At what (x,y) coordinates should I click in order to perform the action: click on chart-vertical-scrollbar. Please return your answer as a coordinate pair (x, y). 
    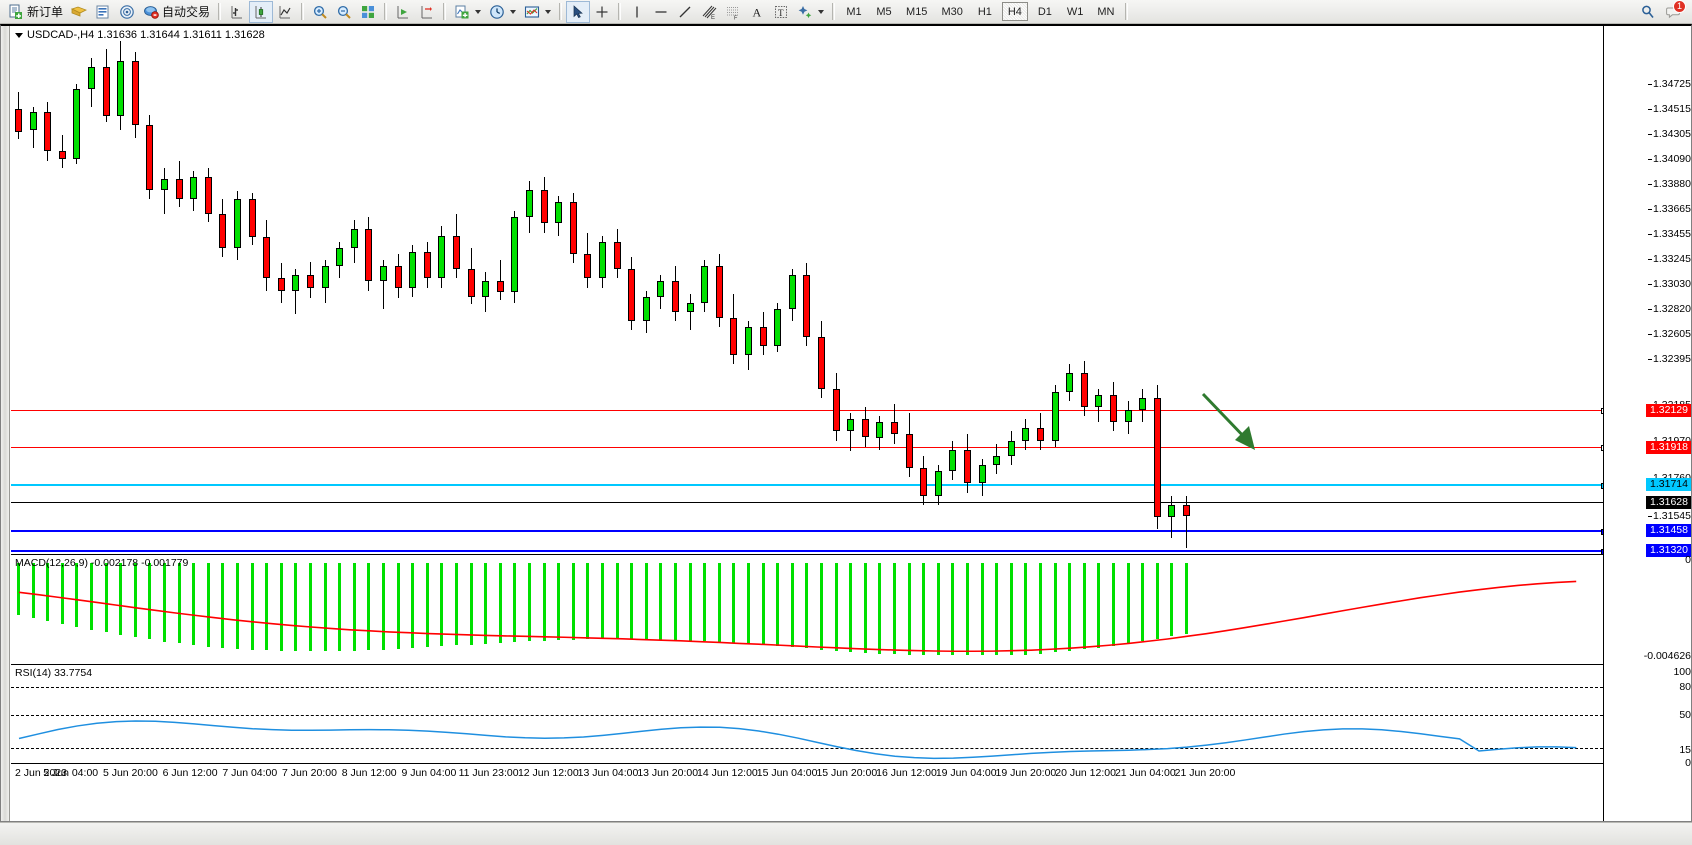
    Looking at the image, I should click on (5, 423).